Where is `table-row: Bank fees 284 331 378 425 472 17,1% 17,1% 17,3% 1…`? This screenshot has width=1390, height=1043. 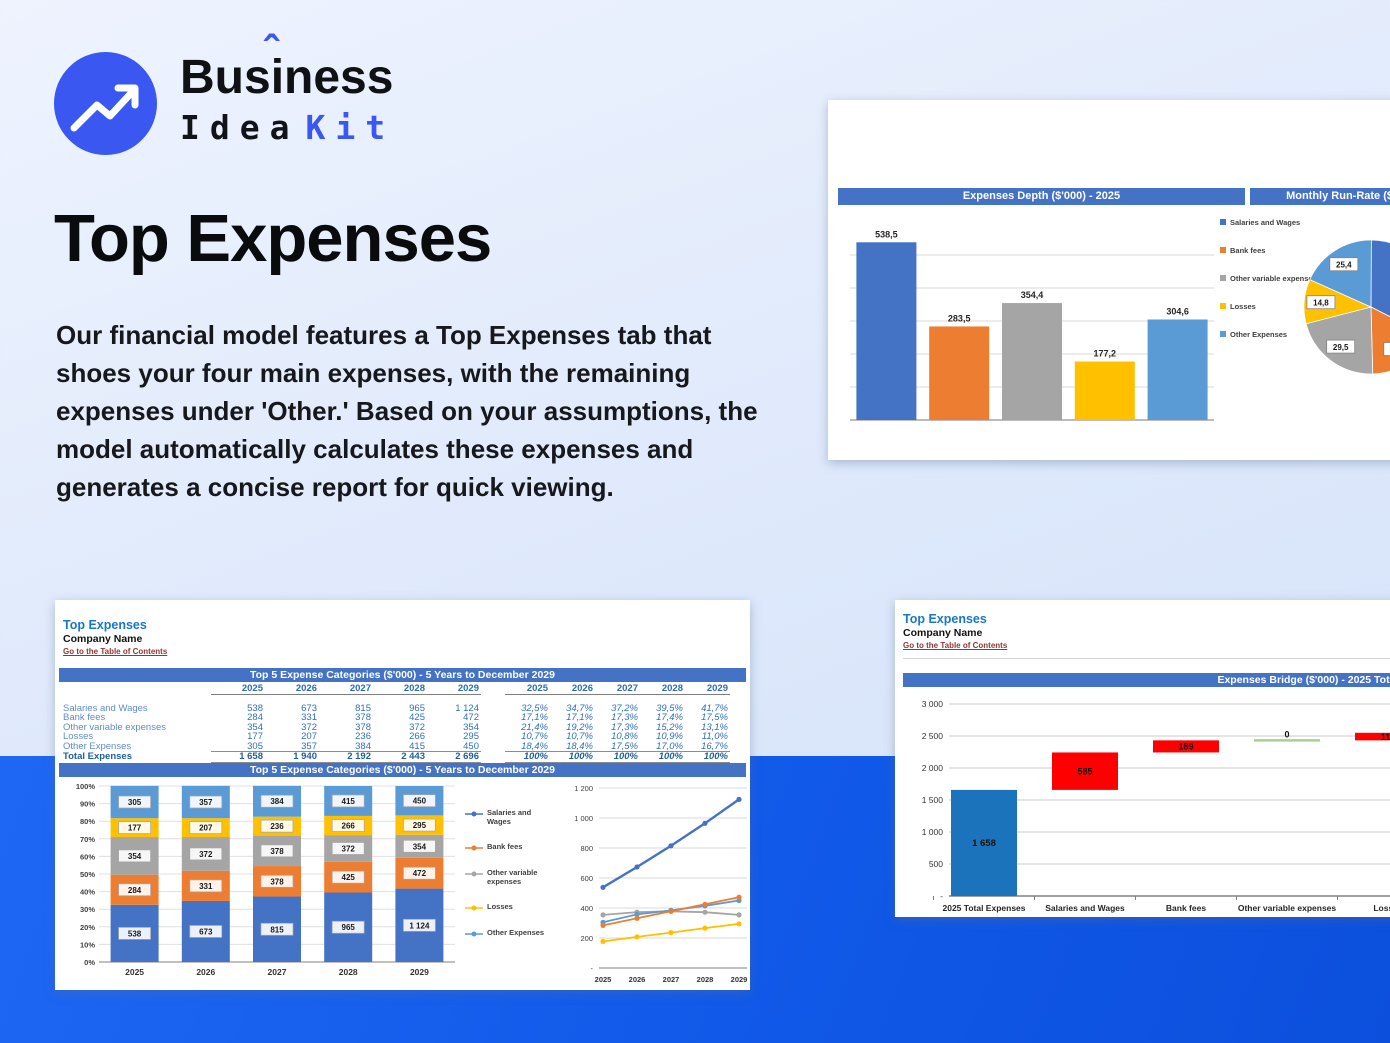 table-row: Bank fees 284 331 378 425 472 17,1% 17,1% 17,3% 1… is located at coordinates (395, 718).